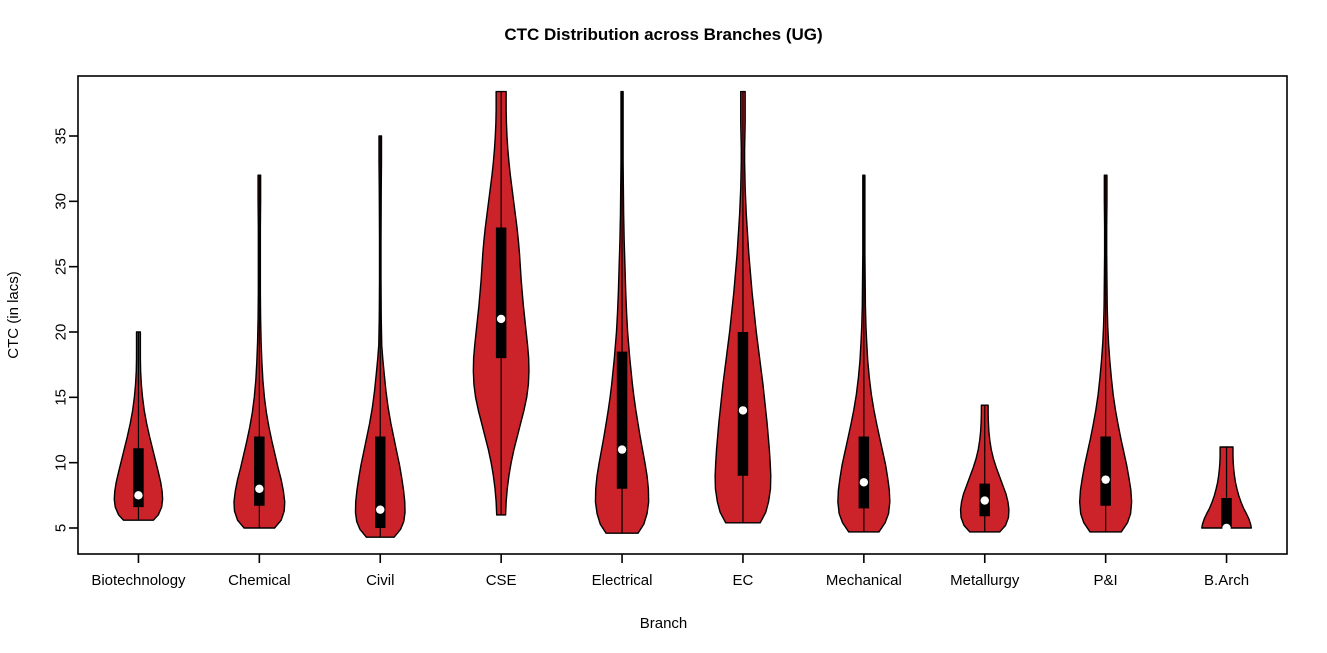  Describe the element at coordinates (259, 580) in the screenshot. I see `x-tick-label-chemical: Chemical` at that location.